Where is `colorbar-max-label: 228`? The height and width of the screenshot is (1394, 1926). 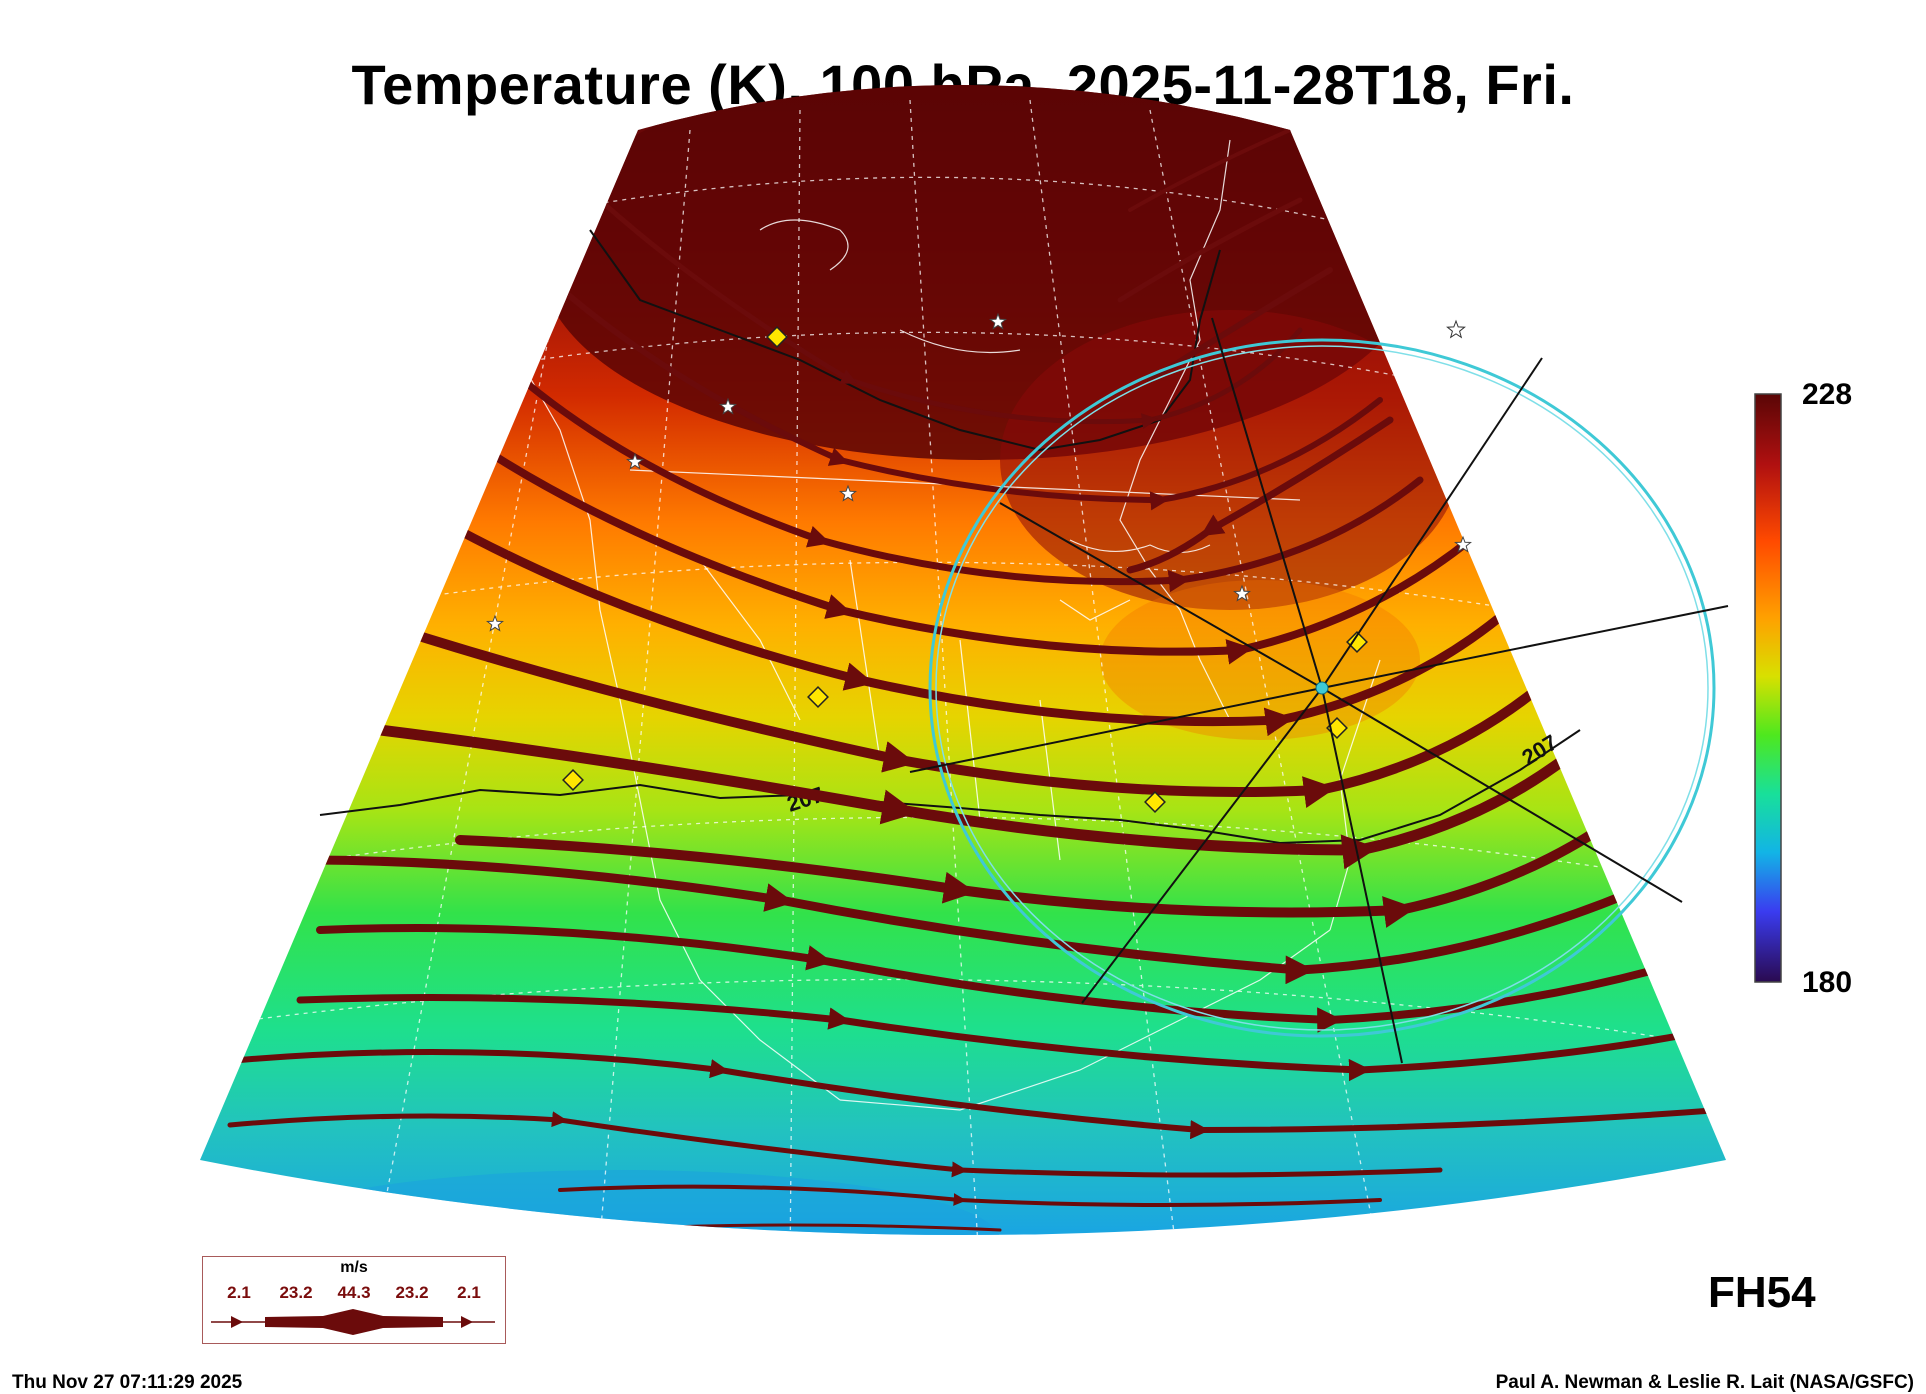 colorbar-max-label: 228 is located at coordinates (1827, 394).